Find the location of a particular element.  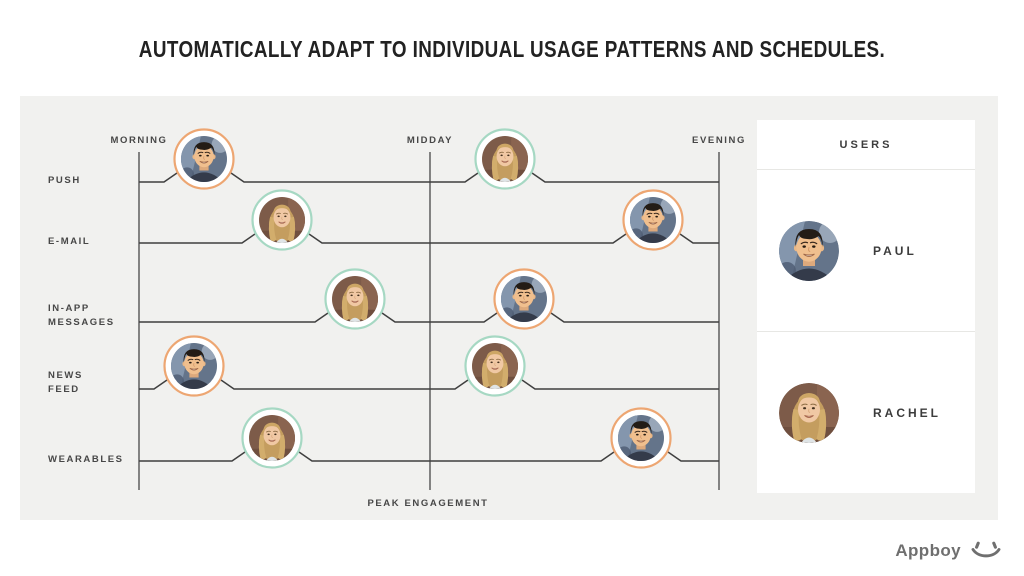

paul-avatar is located at coordinates (809, 251).